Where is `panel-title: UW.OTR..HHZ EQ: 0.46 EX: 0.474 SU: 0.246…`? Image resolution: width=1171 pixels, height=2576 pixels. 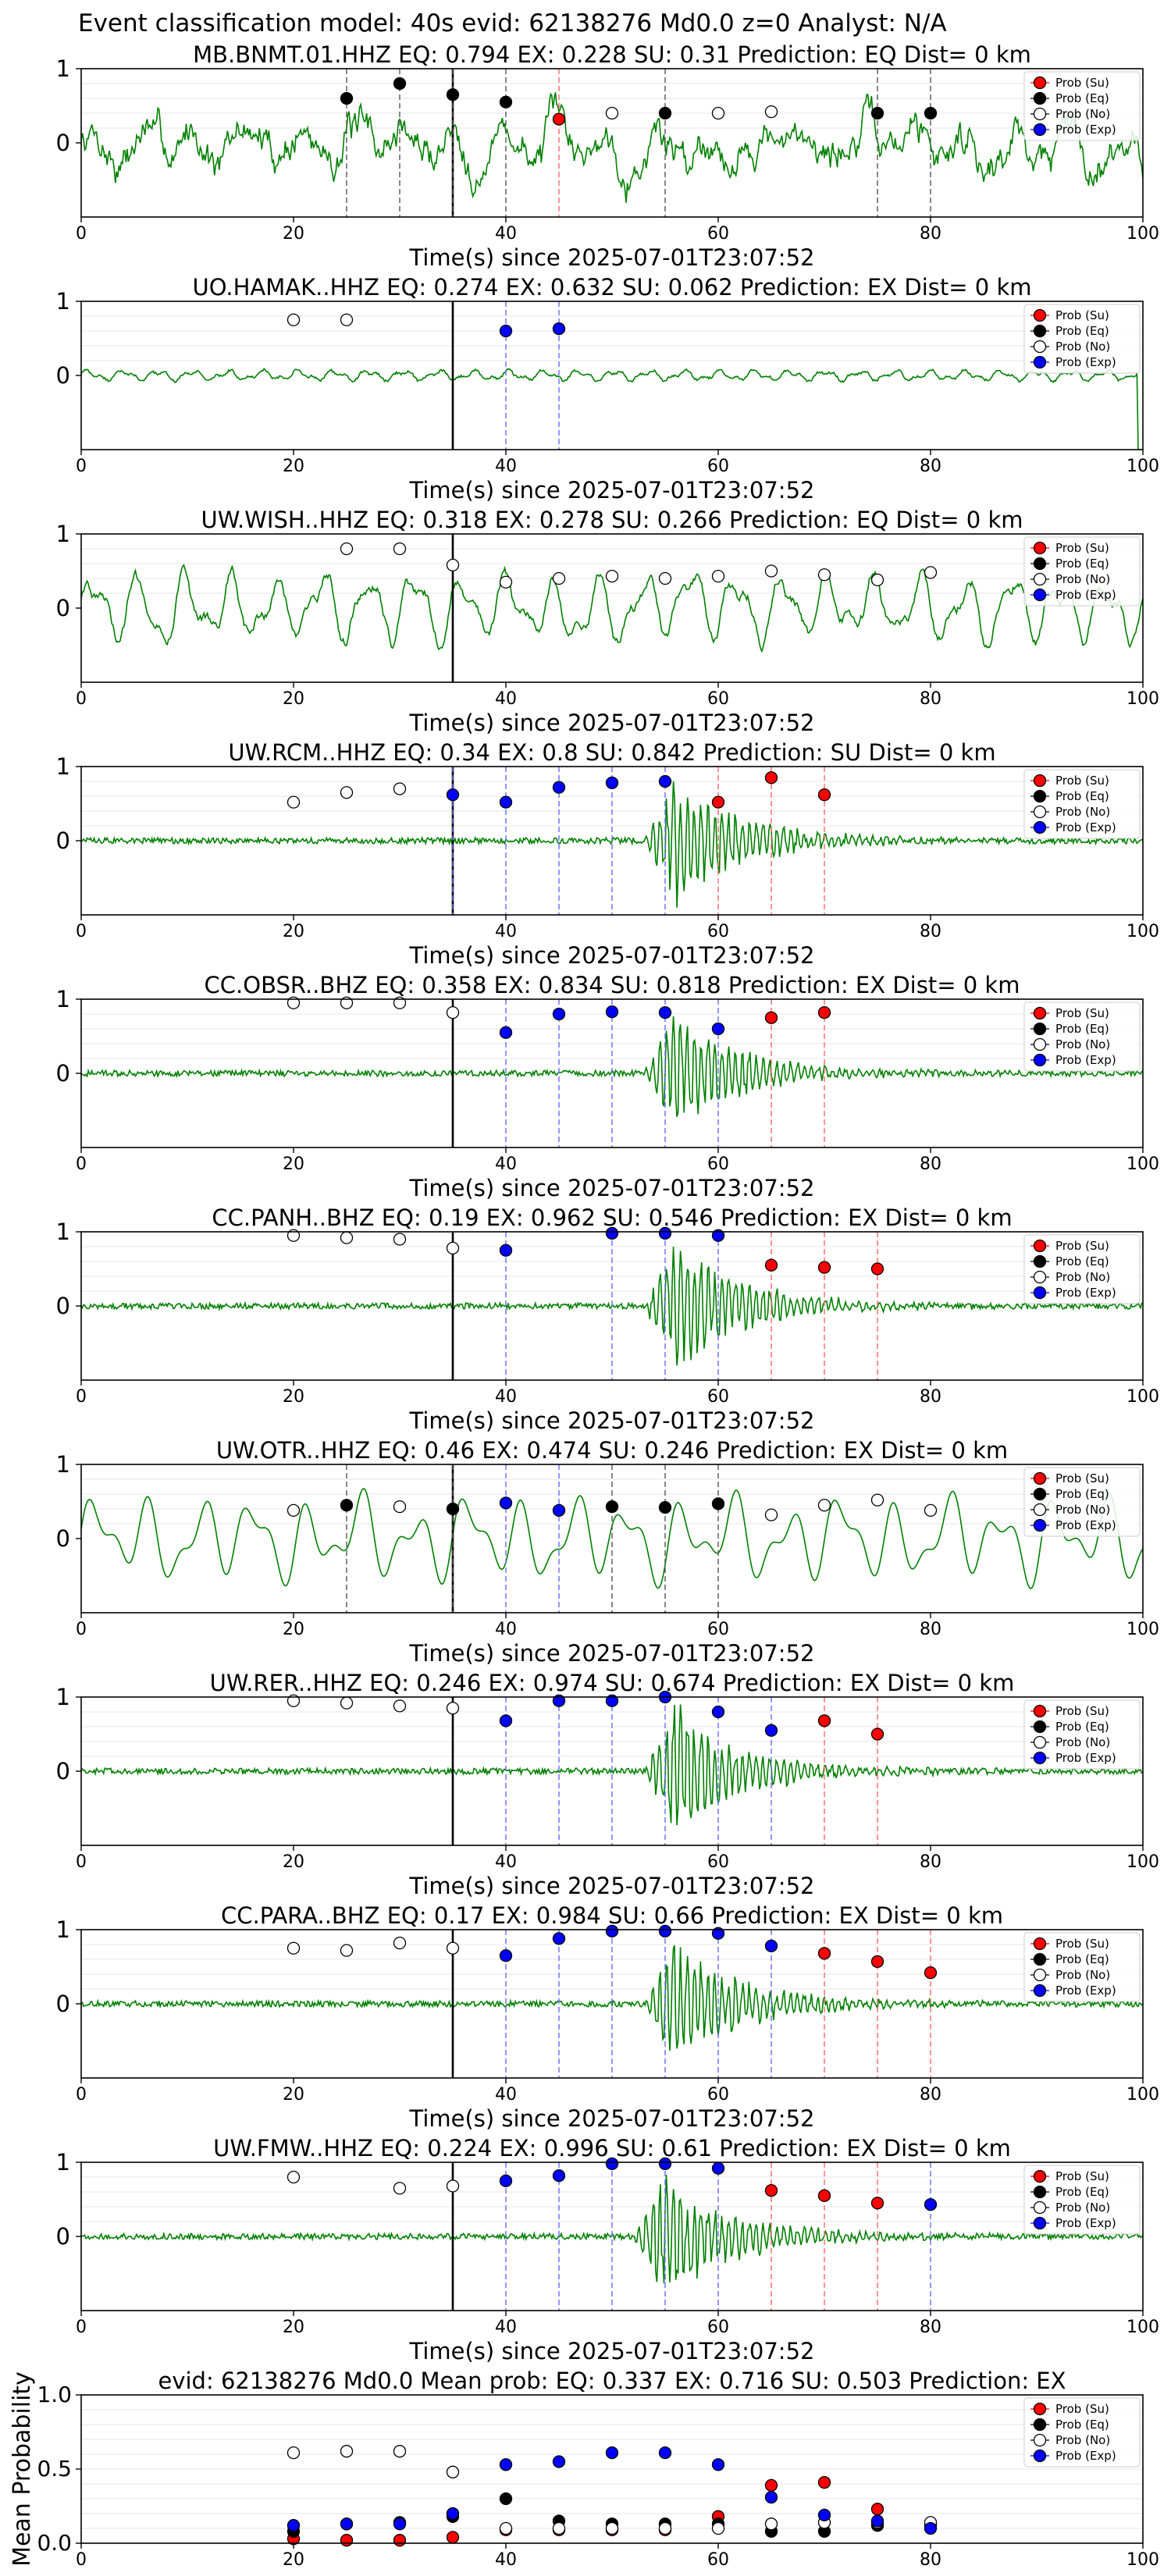
panel-title: UW.OTR..HHZ EQ: 0.46 EX: 0.474 SU: 0.246… is located at coordinates (612, 1450).